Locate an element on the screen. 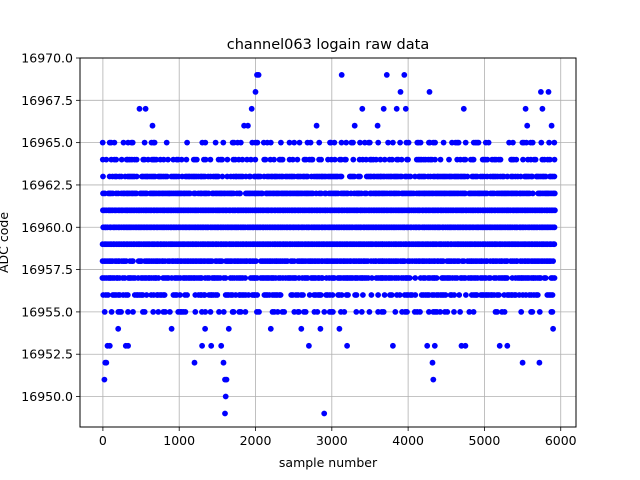  y-tick-label: 16967.5 is located at coordinates (47, 100).